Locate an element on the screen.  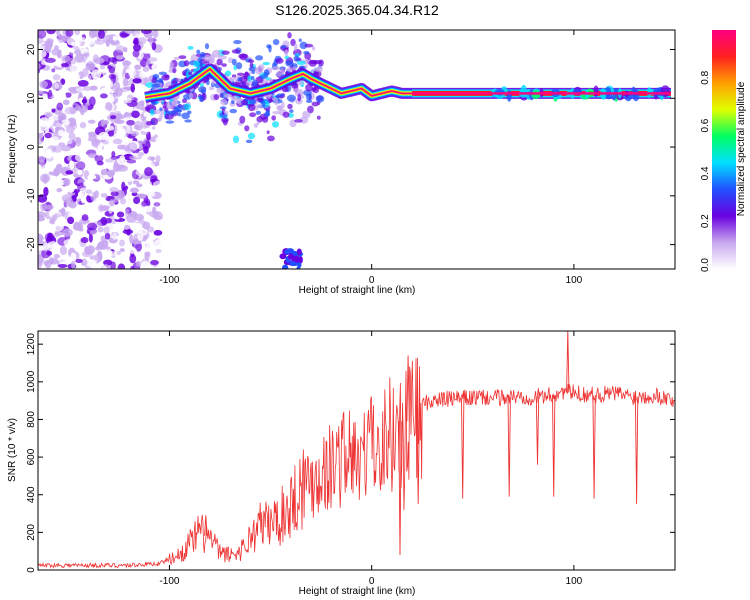
heatmap-y-tick-label: 10 is located at coordinates (31, 98).